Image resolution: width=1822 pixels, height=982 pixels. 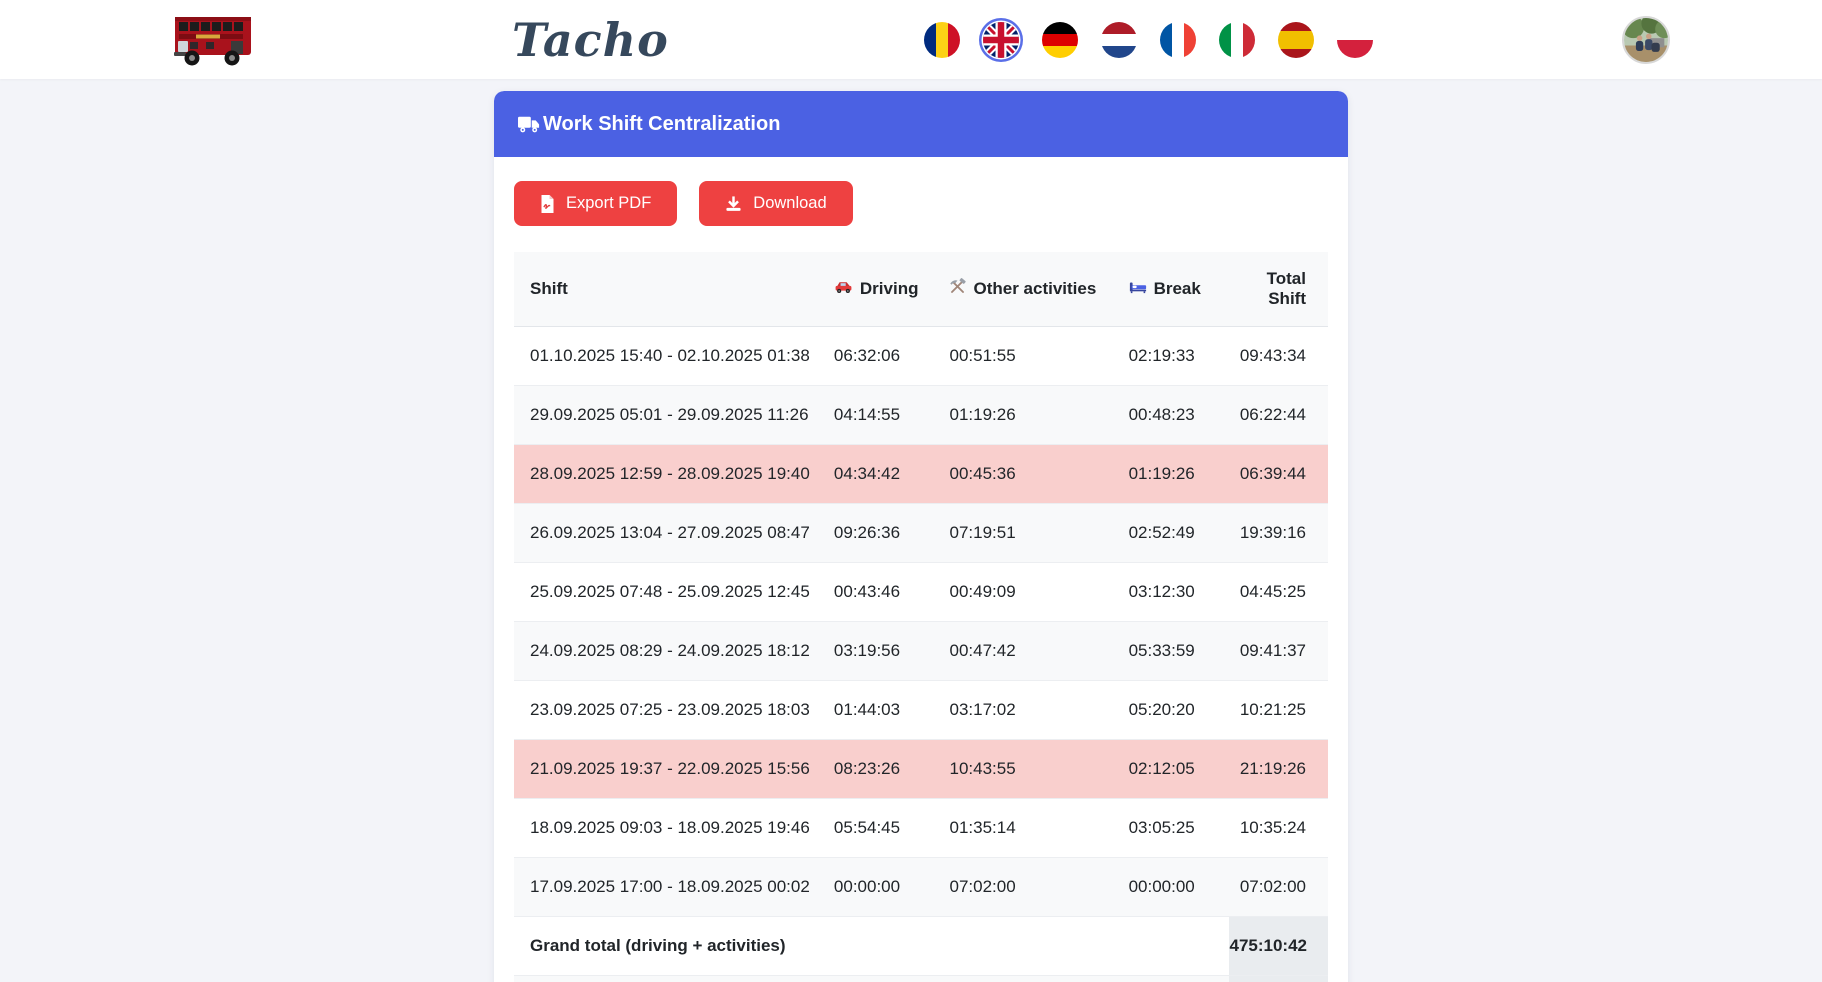 What do you see at coordinates (1179, 474) in the screenshot?
I see `break-time-cell: 01:19:26` at bounding box center [1179, 474].